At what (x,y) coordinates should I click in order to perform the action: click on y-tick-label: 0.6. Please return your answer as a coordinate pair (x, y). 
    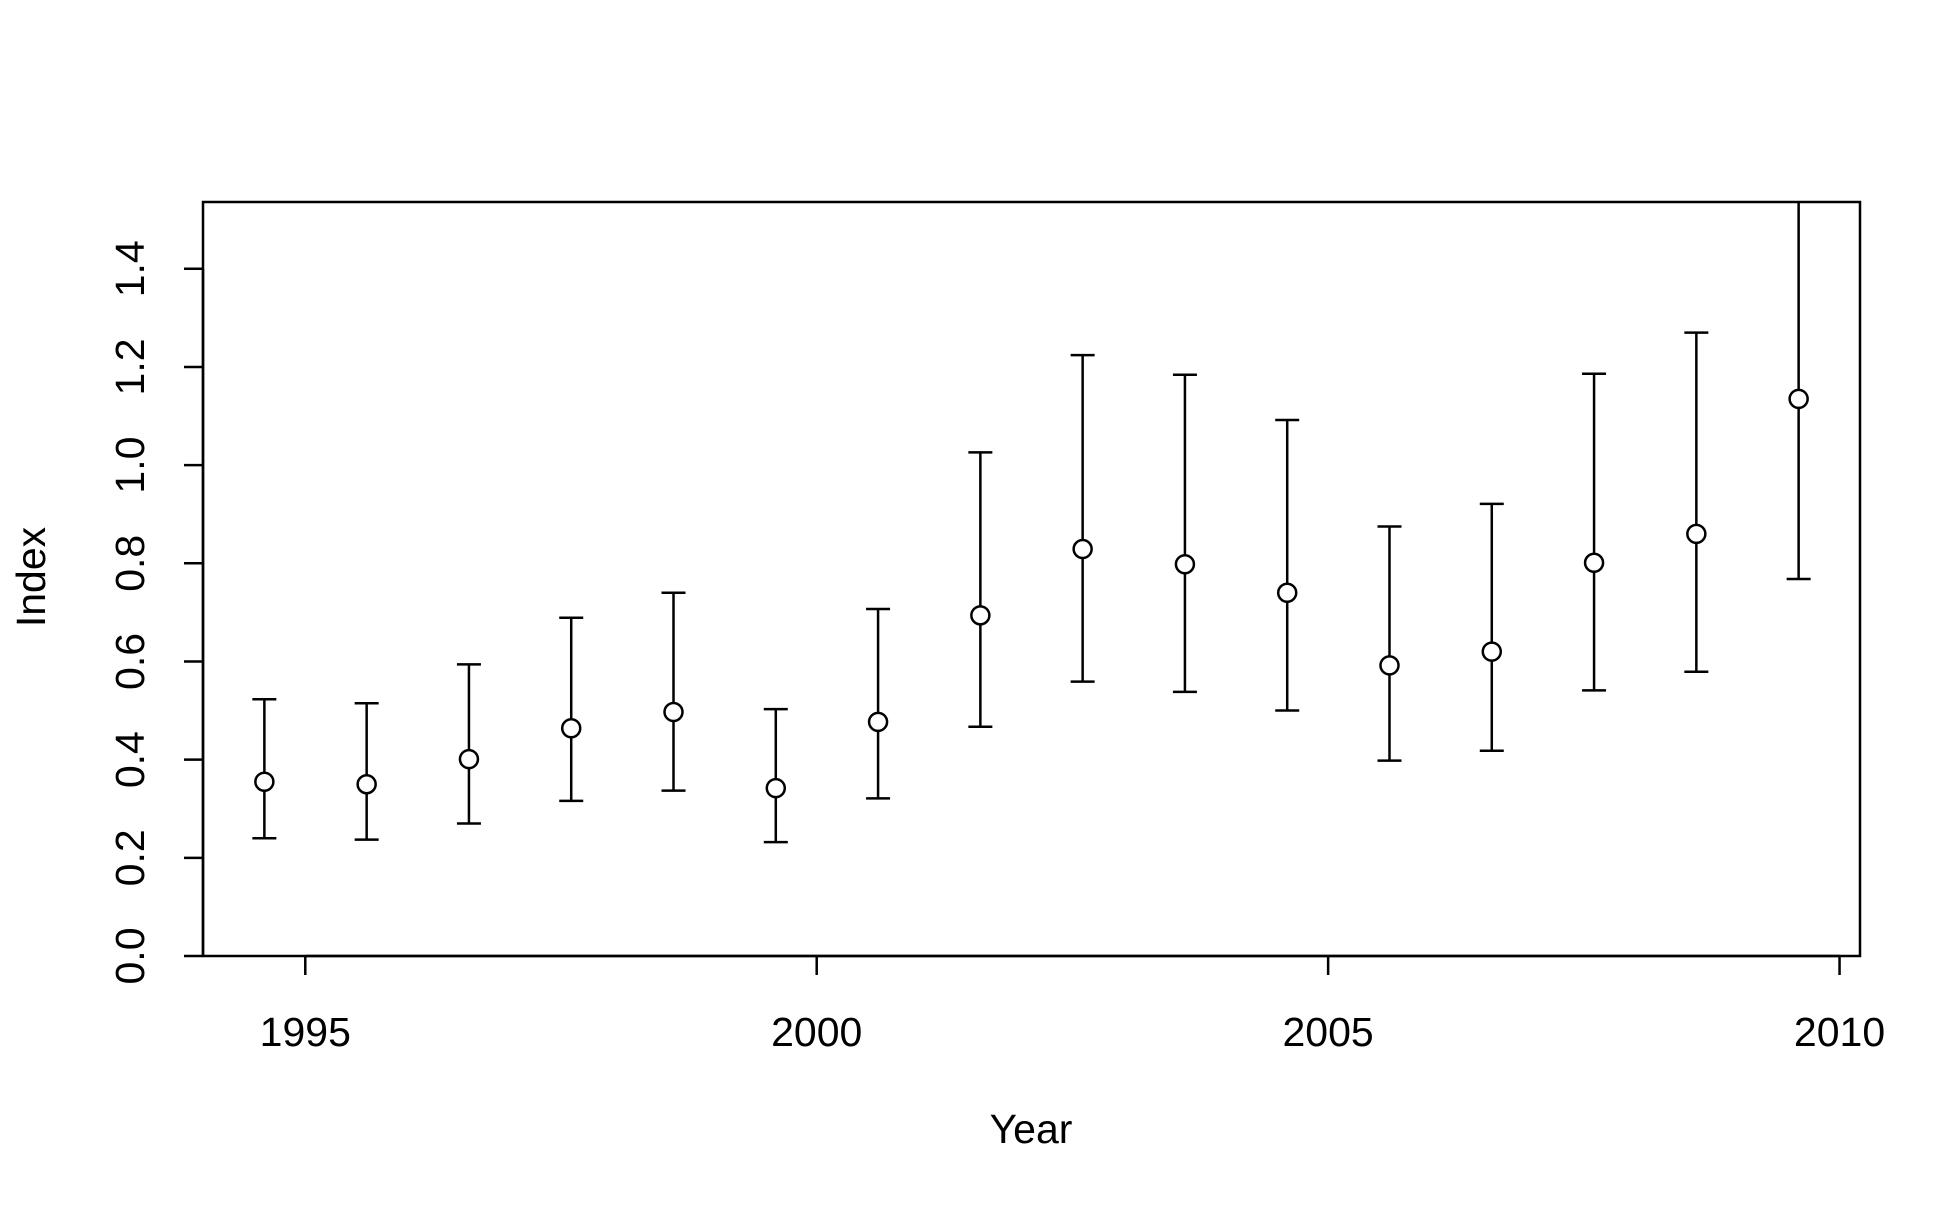
    Looking at the image, I should click on (130, 661).